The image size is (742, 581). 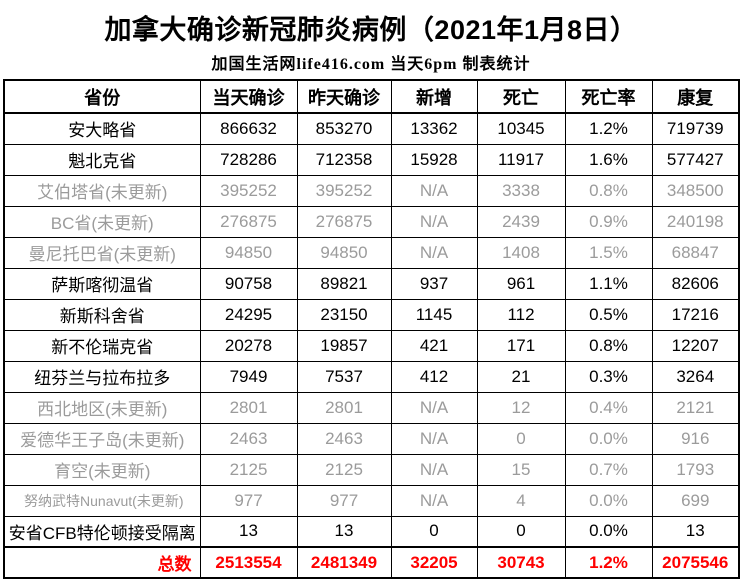 I want to click on cell-new_cases: 412, so click(x=434, y=376).